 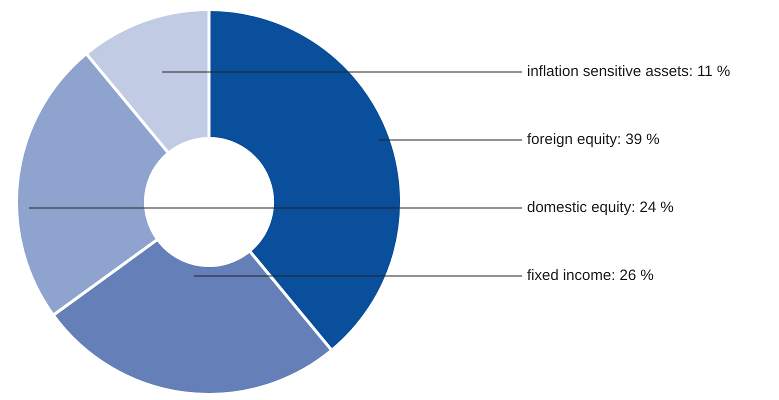 I want to click on slice-label: fixed income: 26 %, so click(x=590, y=275).